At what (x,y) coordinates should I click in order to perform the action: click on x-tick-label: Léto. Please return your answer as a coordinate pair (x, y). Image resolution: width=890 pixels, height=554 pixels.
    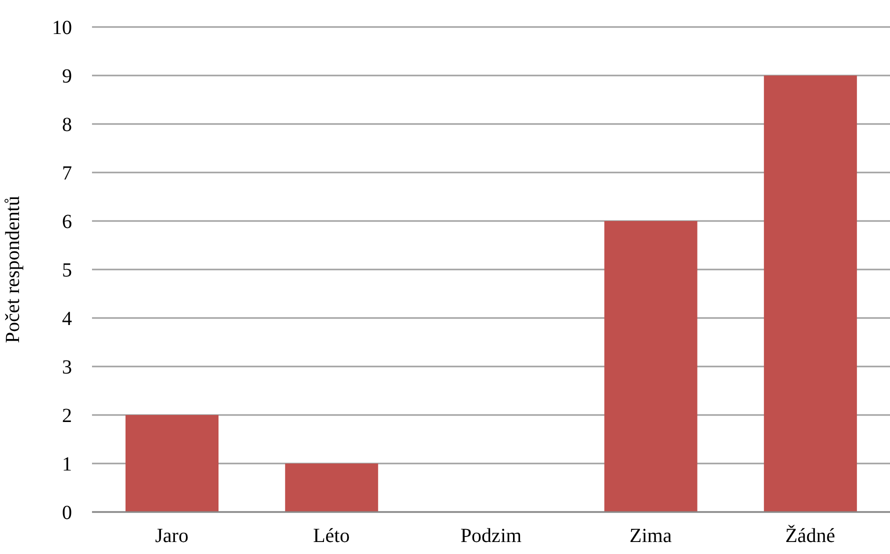
    Looking at the image, I should click on (331, 536).